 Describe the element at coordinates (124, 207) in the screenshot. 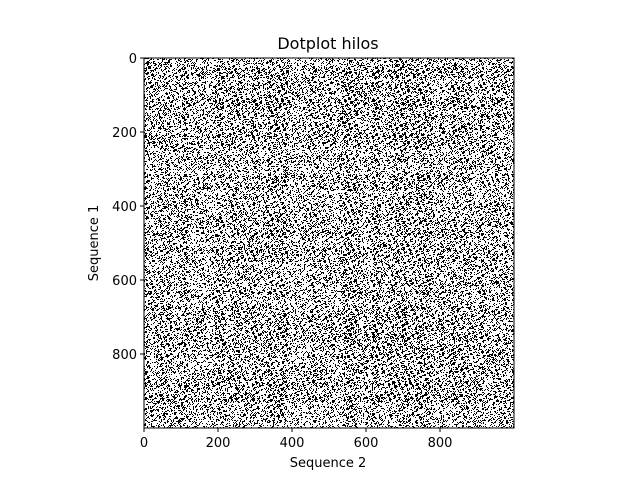

I see `y-tick-label: 400` at that location.